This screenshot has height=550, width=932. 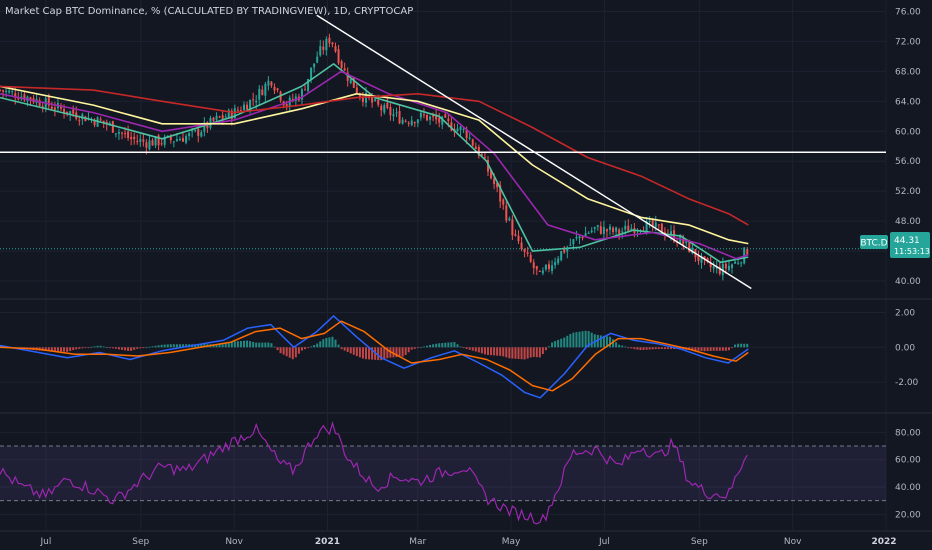 I want to click on price-tag: BTC.D 44.31 11:53:13, so click(x=895, y=245).